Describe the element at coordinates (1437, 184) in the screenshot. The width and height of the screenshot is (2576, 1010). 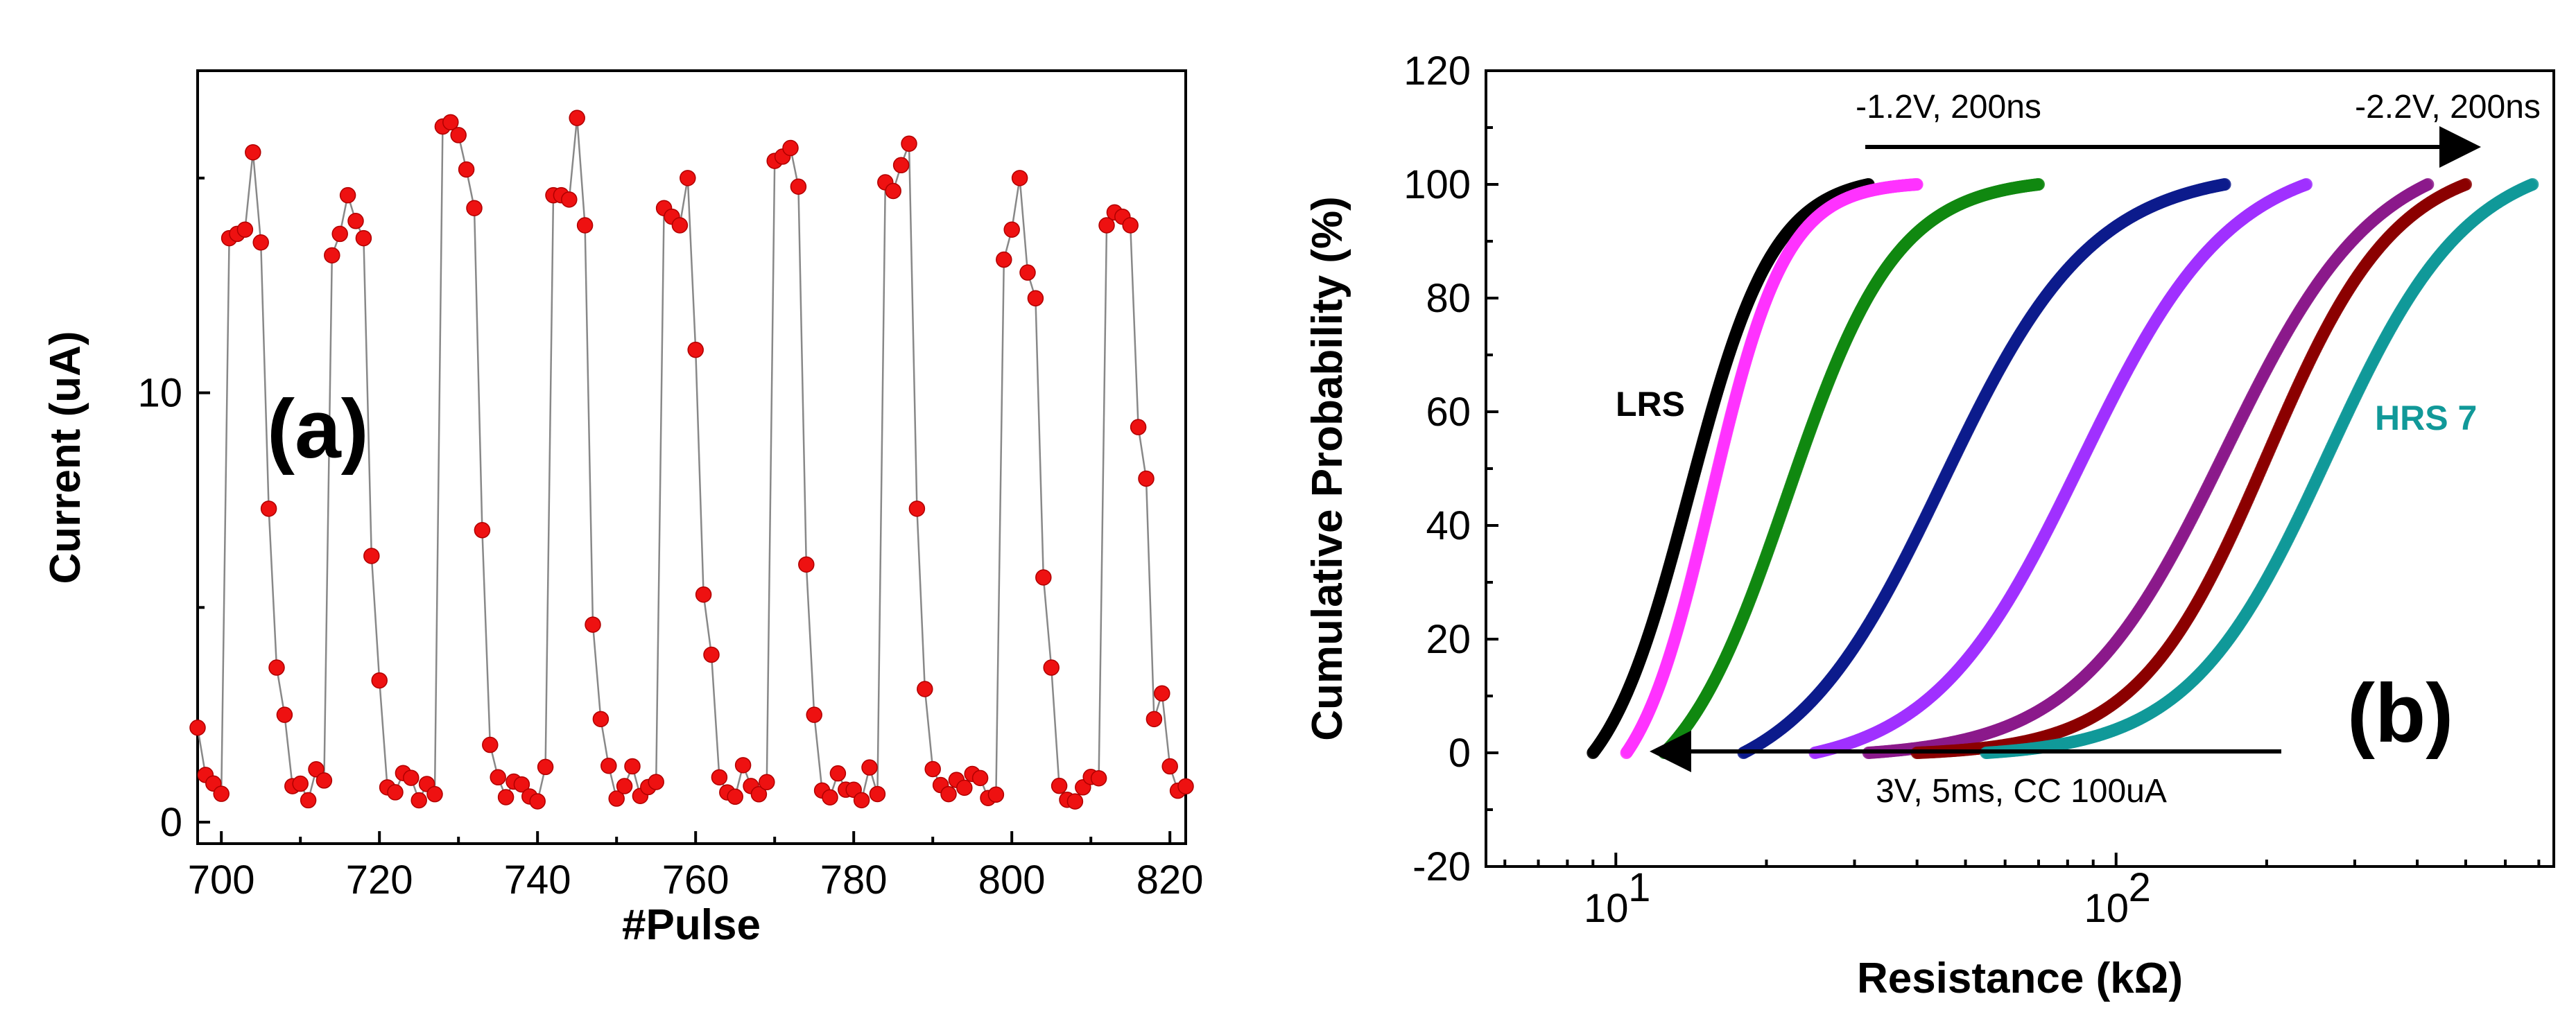
I see `chart-b-ytick-label: 100` at that location.